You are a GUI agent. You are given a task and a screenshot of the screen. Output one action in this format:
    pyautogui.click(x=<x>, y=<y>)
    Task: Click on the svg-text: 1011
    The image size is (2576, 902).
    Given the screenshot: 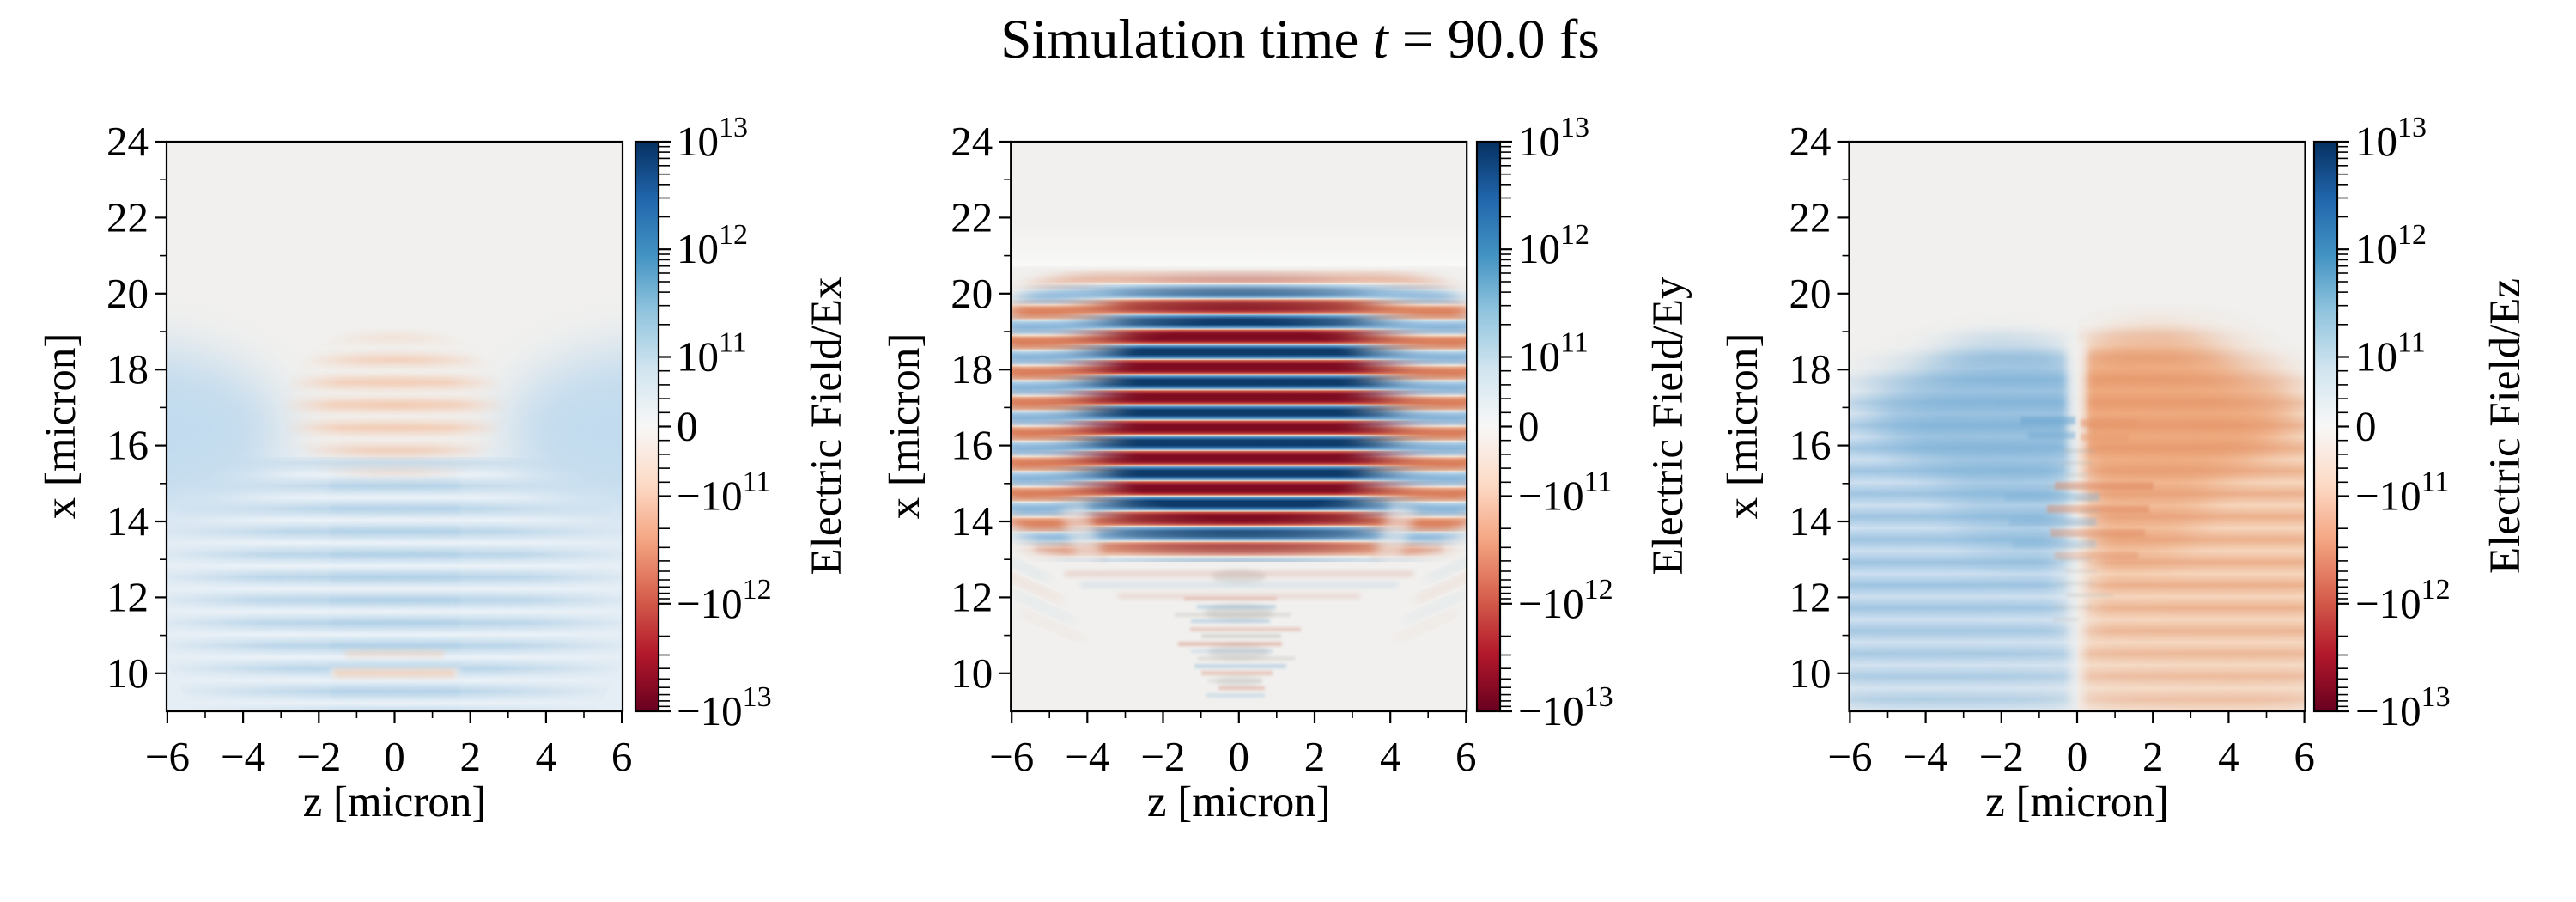 What is the action you would take?
    pyautogui.click(x=712, y=354)
    